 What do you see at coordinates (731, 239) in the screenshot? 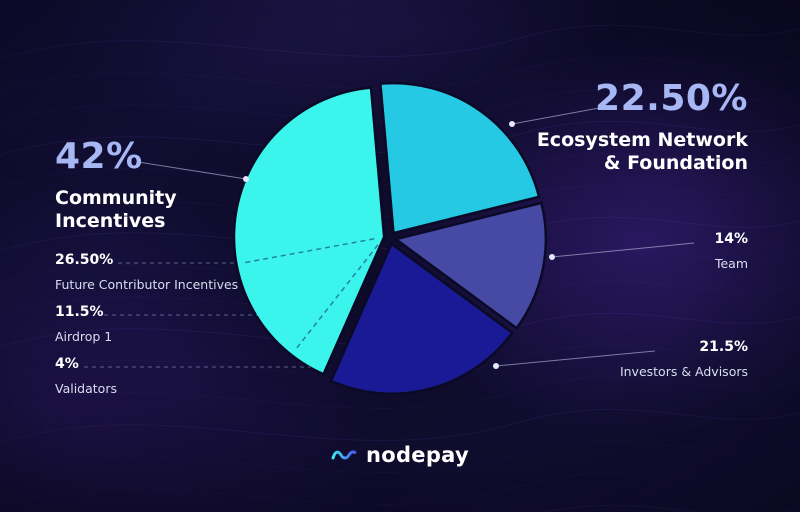
I see `team-percent: 14%` at bounding box center [731, 239].